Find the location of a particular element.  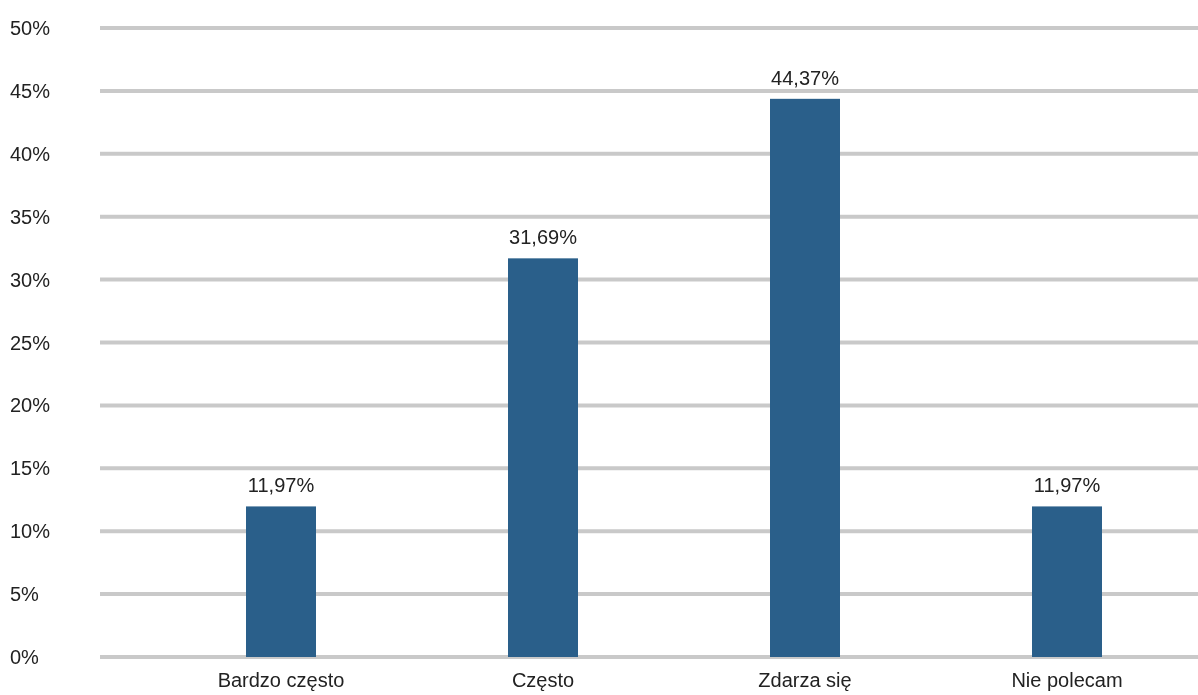

y-tick-label: 40% is located at coordinates (30, 153).